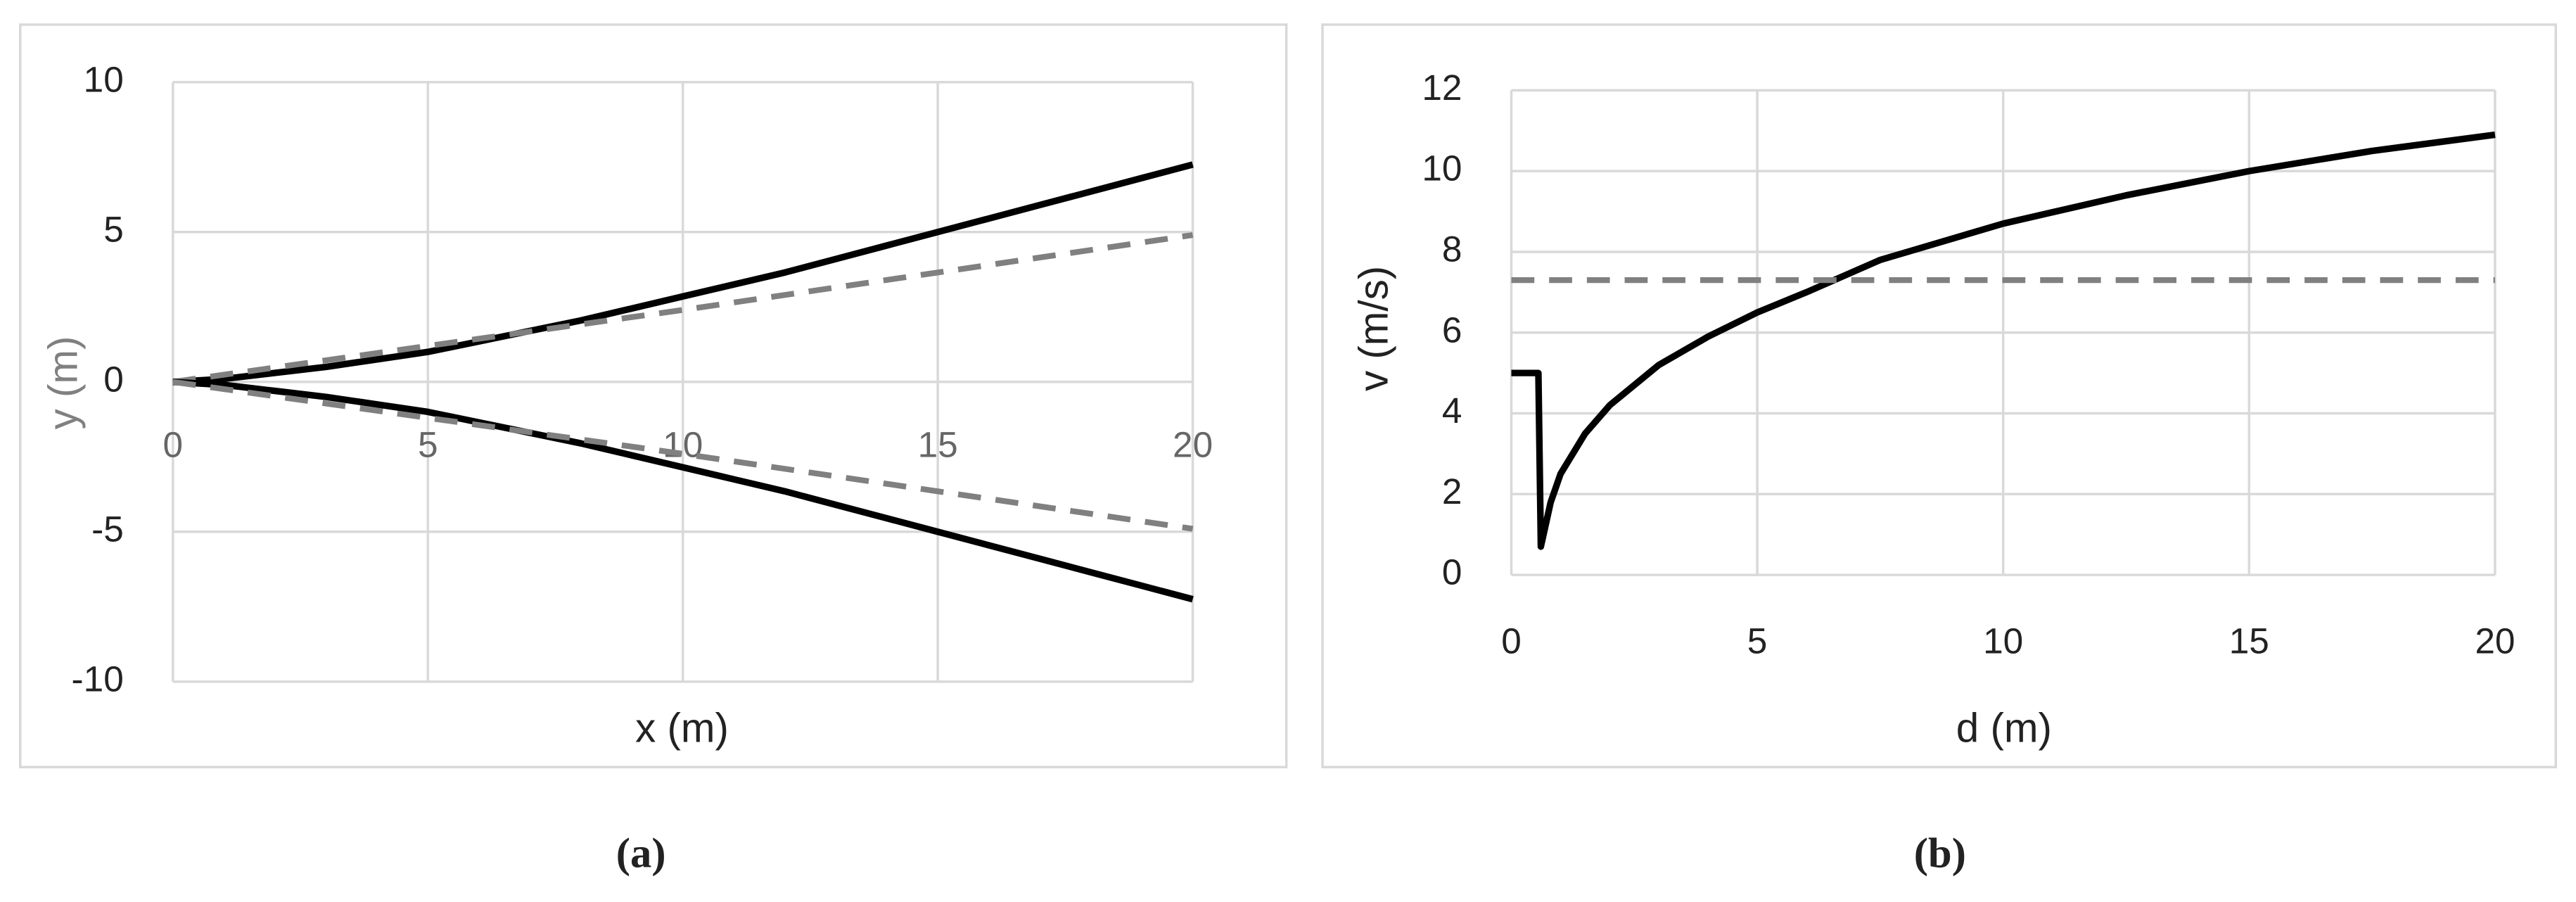 The image size is (2576, 902). I want to click on x-axis-title: x (m), so click(682, 728).